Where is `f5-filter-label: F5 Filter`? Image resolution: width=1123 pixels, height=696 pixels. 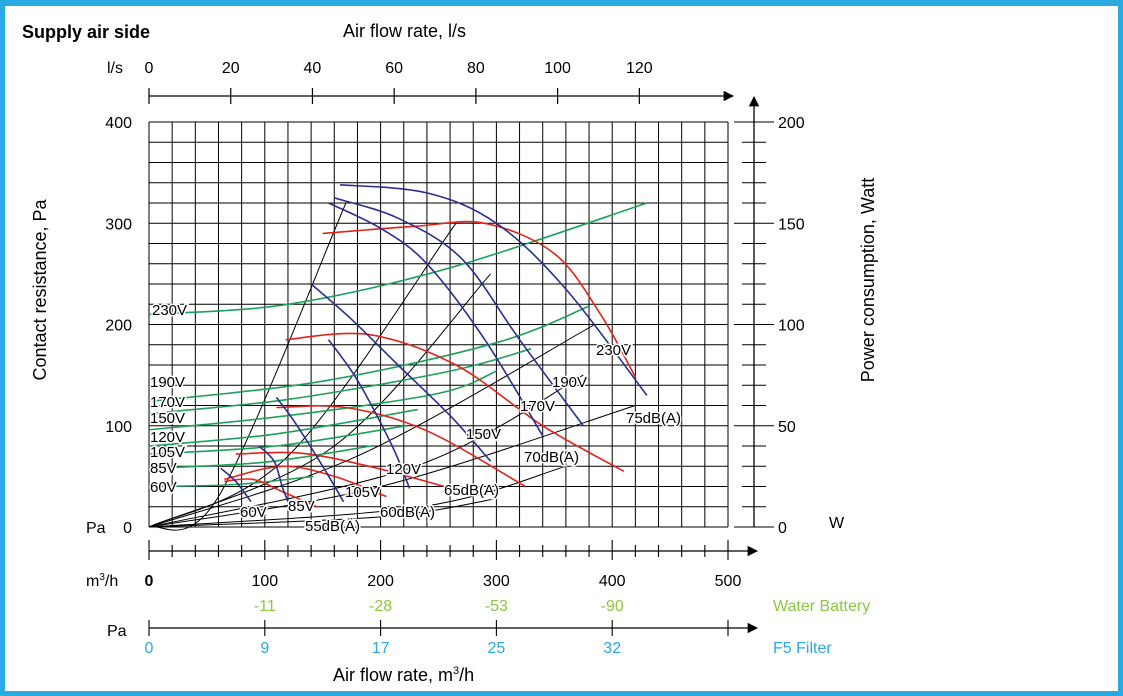
f5-filter-label: F5 Filter is located at coordinates (802, 648).